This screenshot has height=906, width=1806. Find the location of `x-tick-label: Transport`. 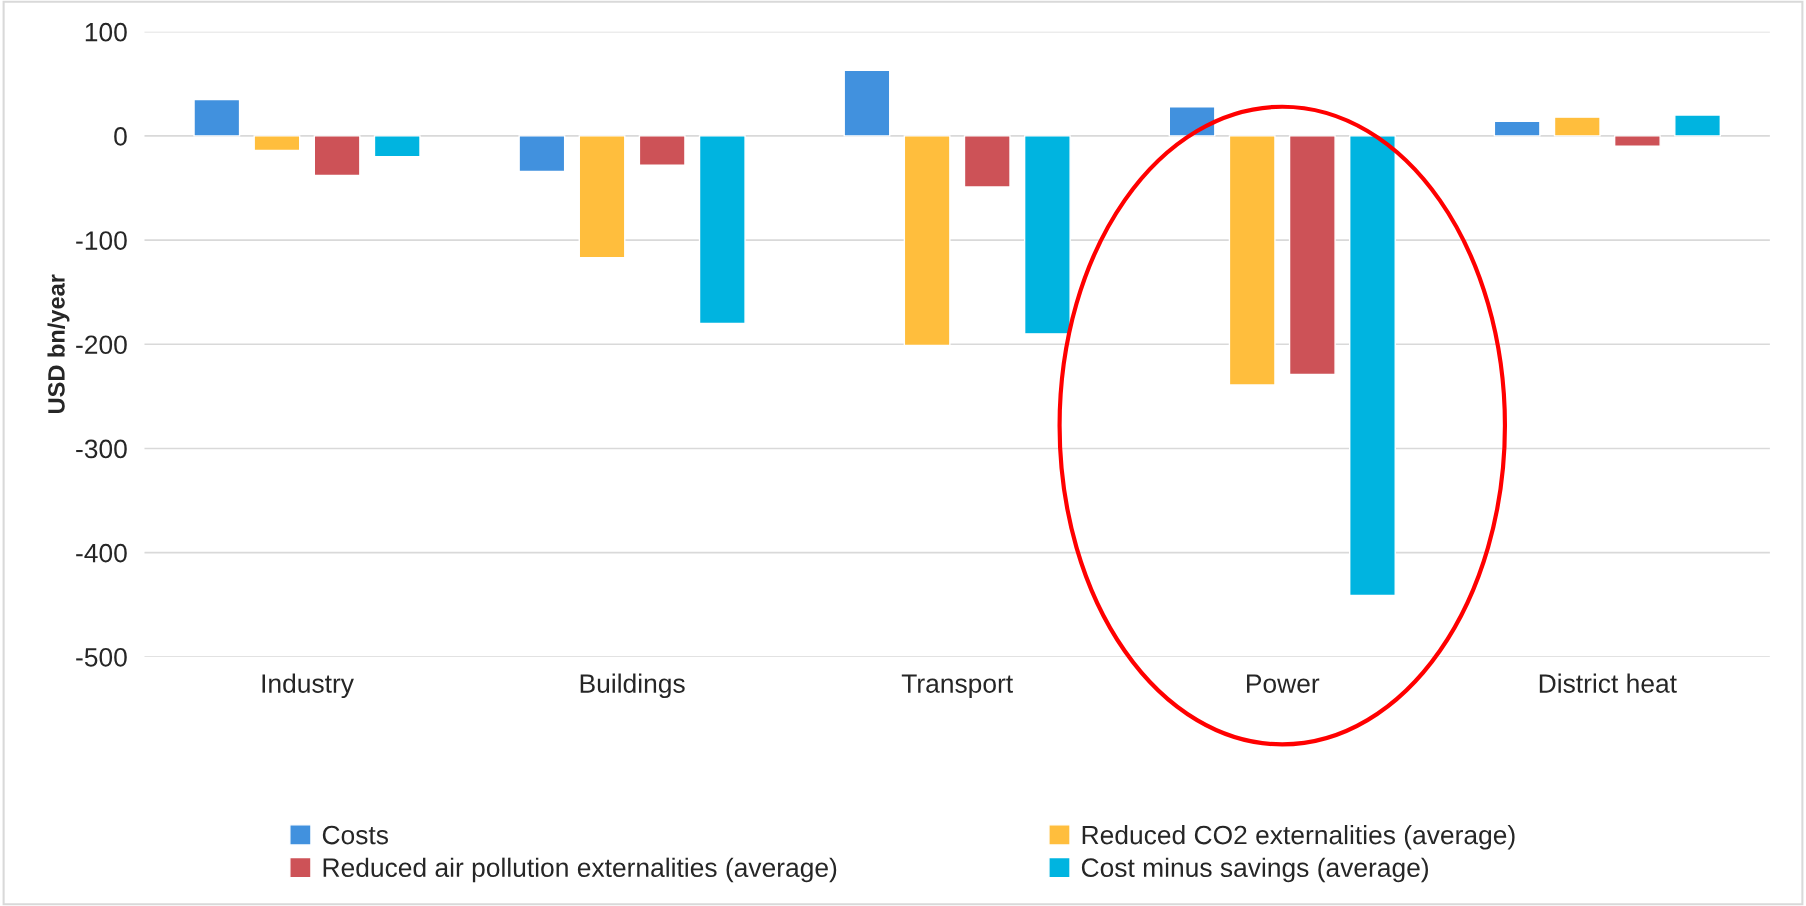

x-tick-label: Transport is located at coordinates (957, 686).